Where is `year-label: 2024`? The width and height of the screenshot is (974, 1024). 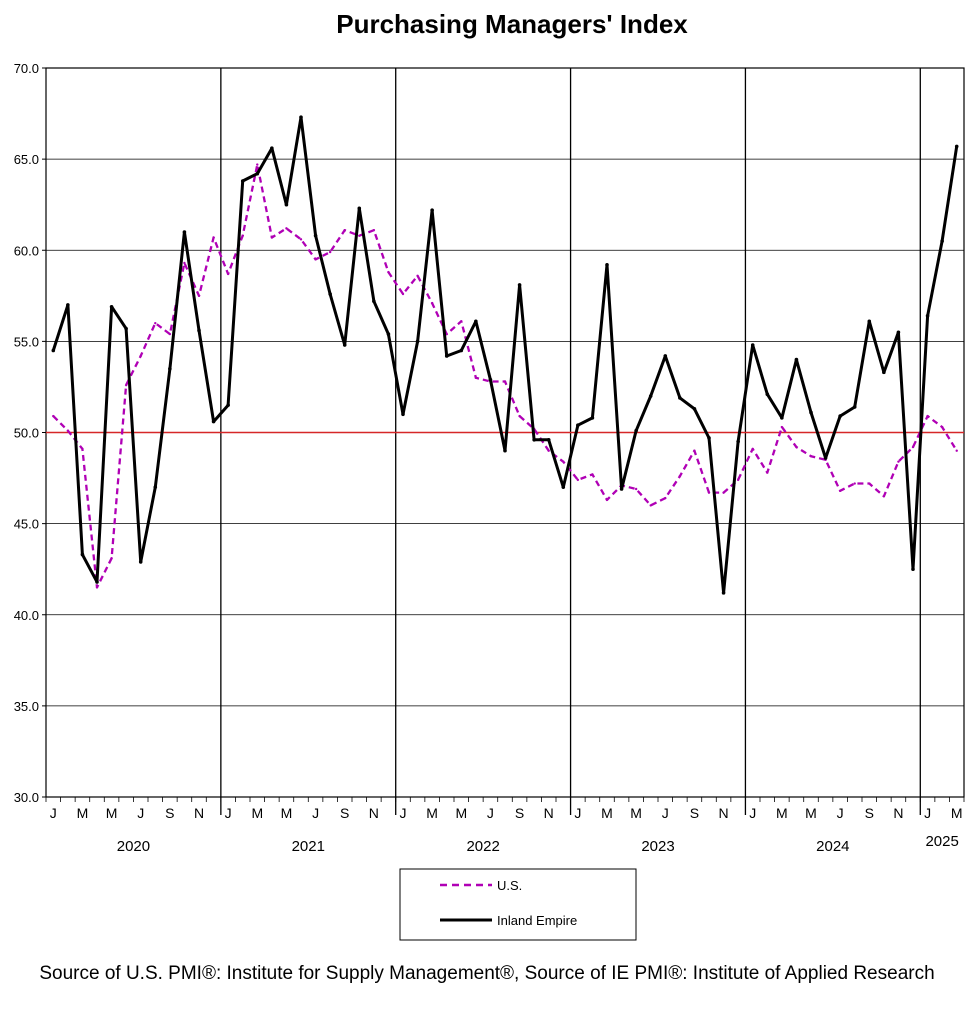
year-label: 2024 is located at coordinates (832, 846).